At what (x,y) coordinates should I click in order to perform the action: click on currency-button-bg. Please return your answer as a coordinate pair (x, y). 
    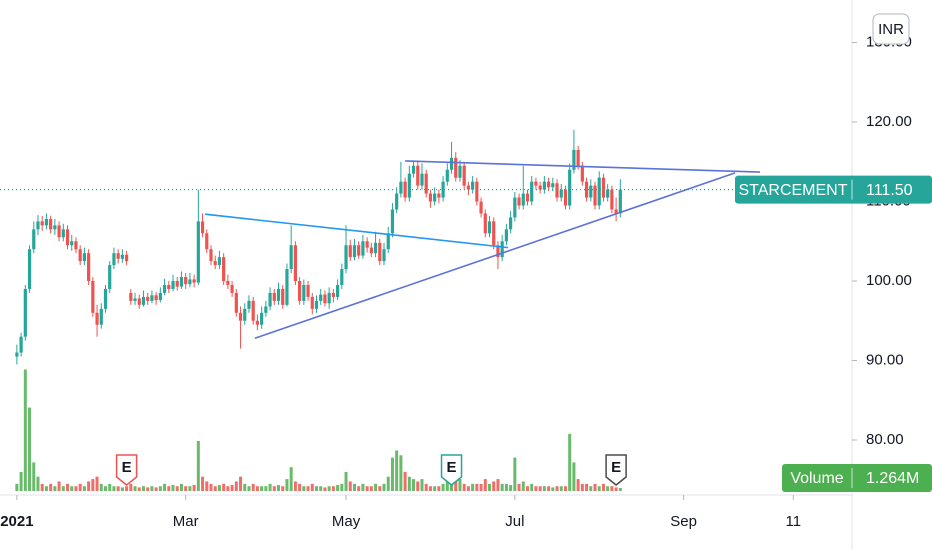
    Looking at the image, I should click on (891, 29).